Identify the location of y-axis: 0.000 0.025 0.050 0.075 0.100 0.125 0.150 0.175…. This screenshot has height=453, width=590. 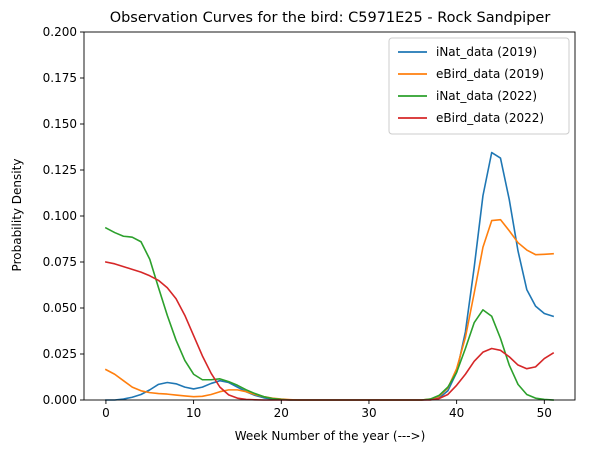
(63, 216).